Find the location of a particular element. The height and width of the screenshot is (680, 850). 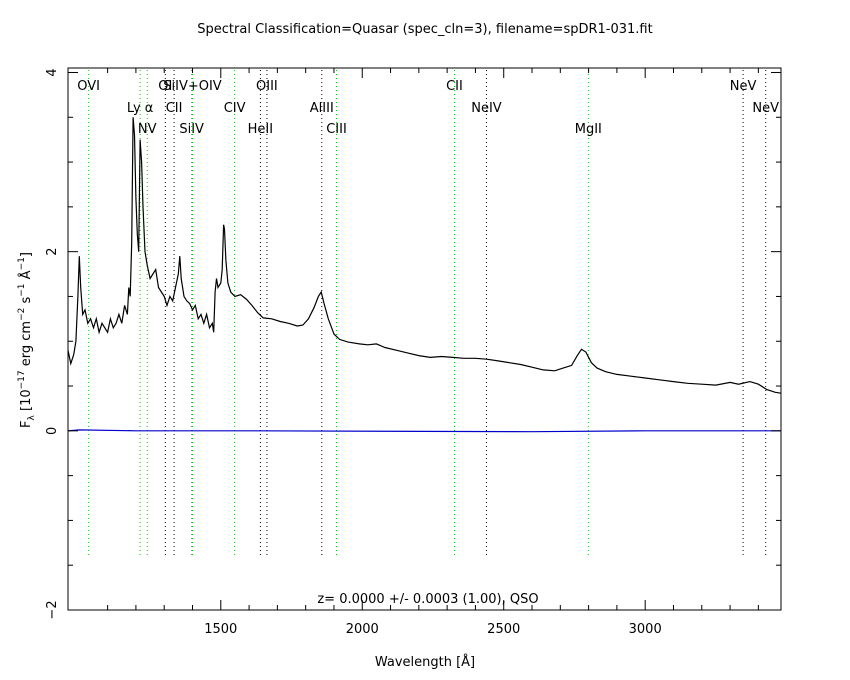

emission-line-label: HeII is located at coordinates (260, 129).